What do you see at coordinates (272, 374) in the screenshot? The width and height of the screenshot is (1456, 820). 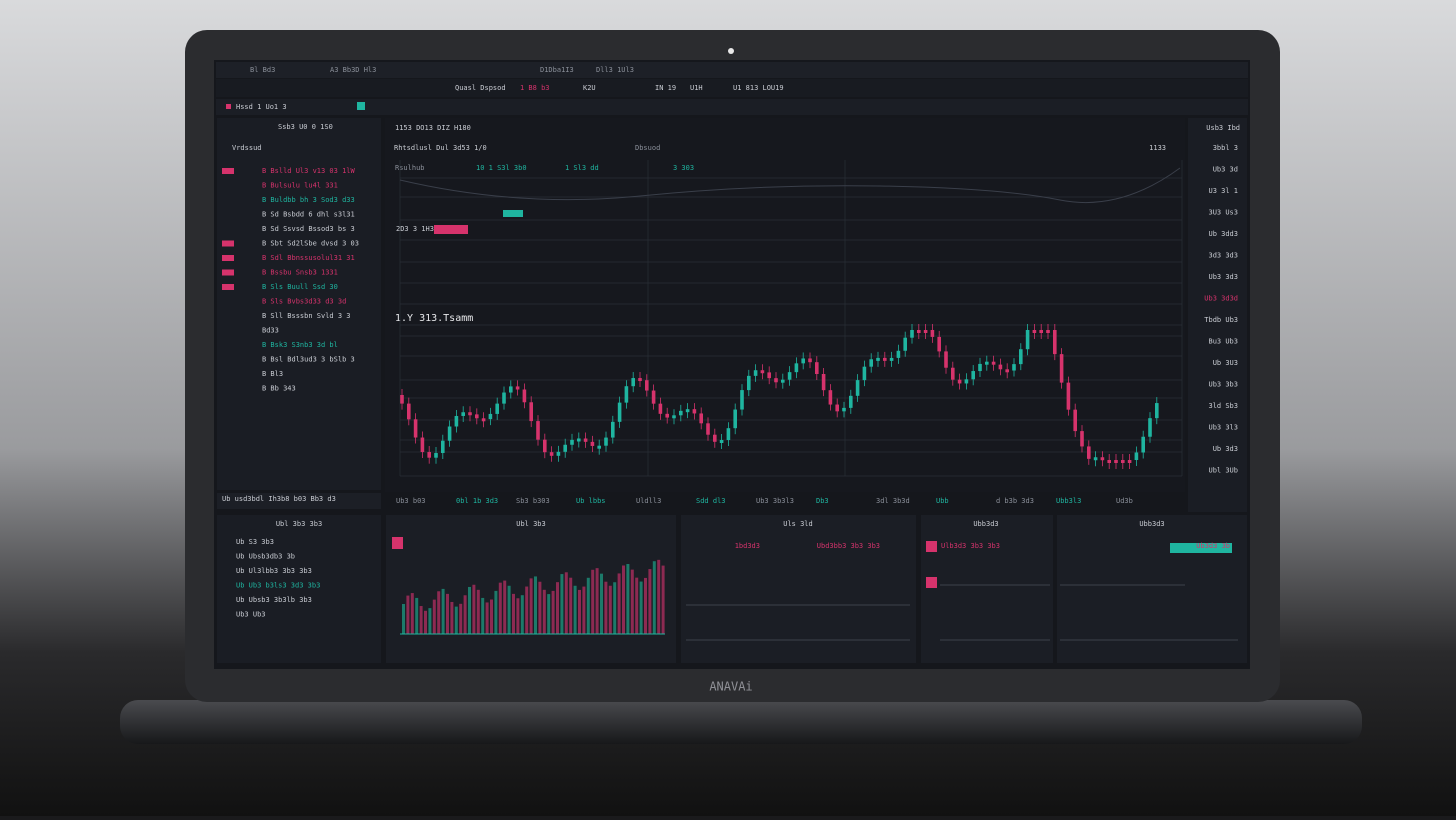 I see `label: B Bl3` at bounding box center [272, 374].